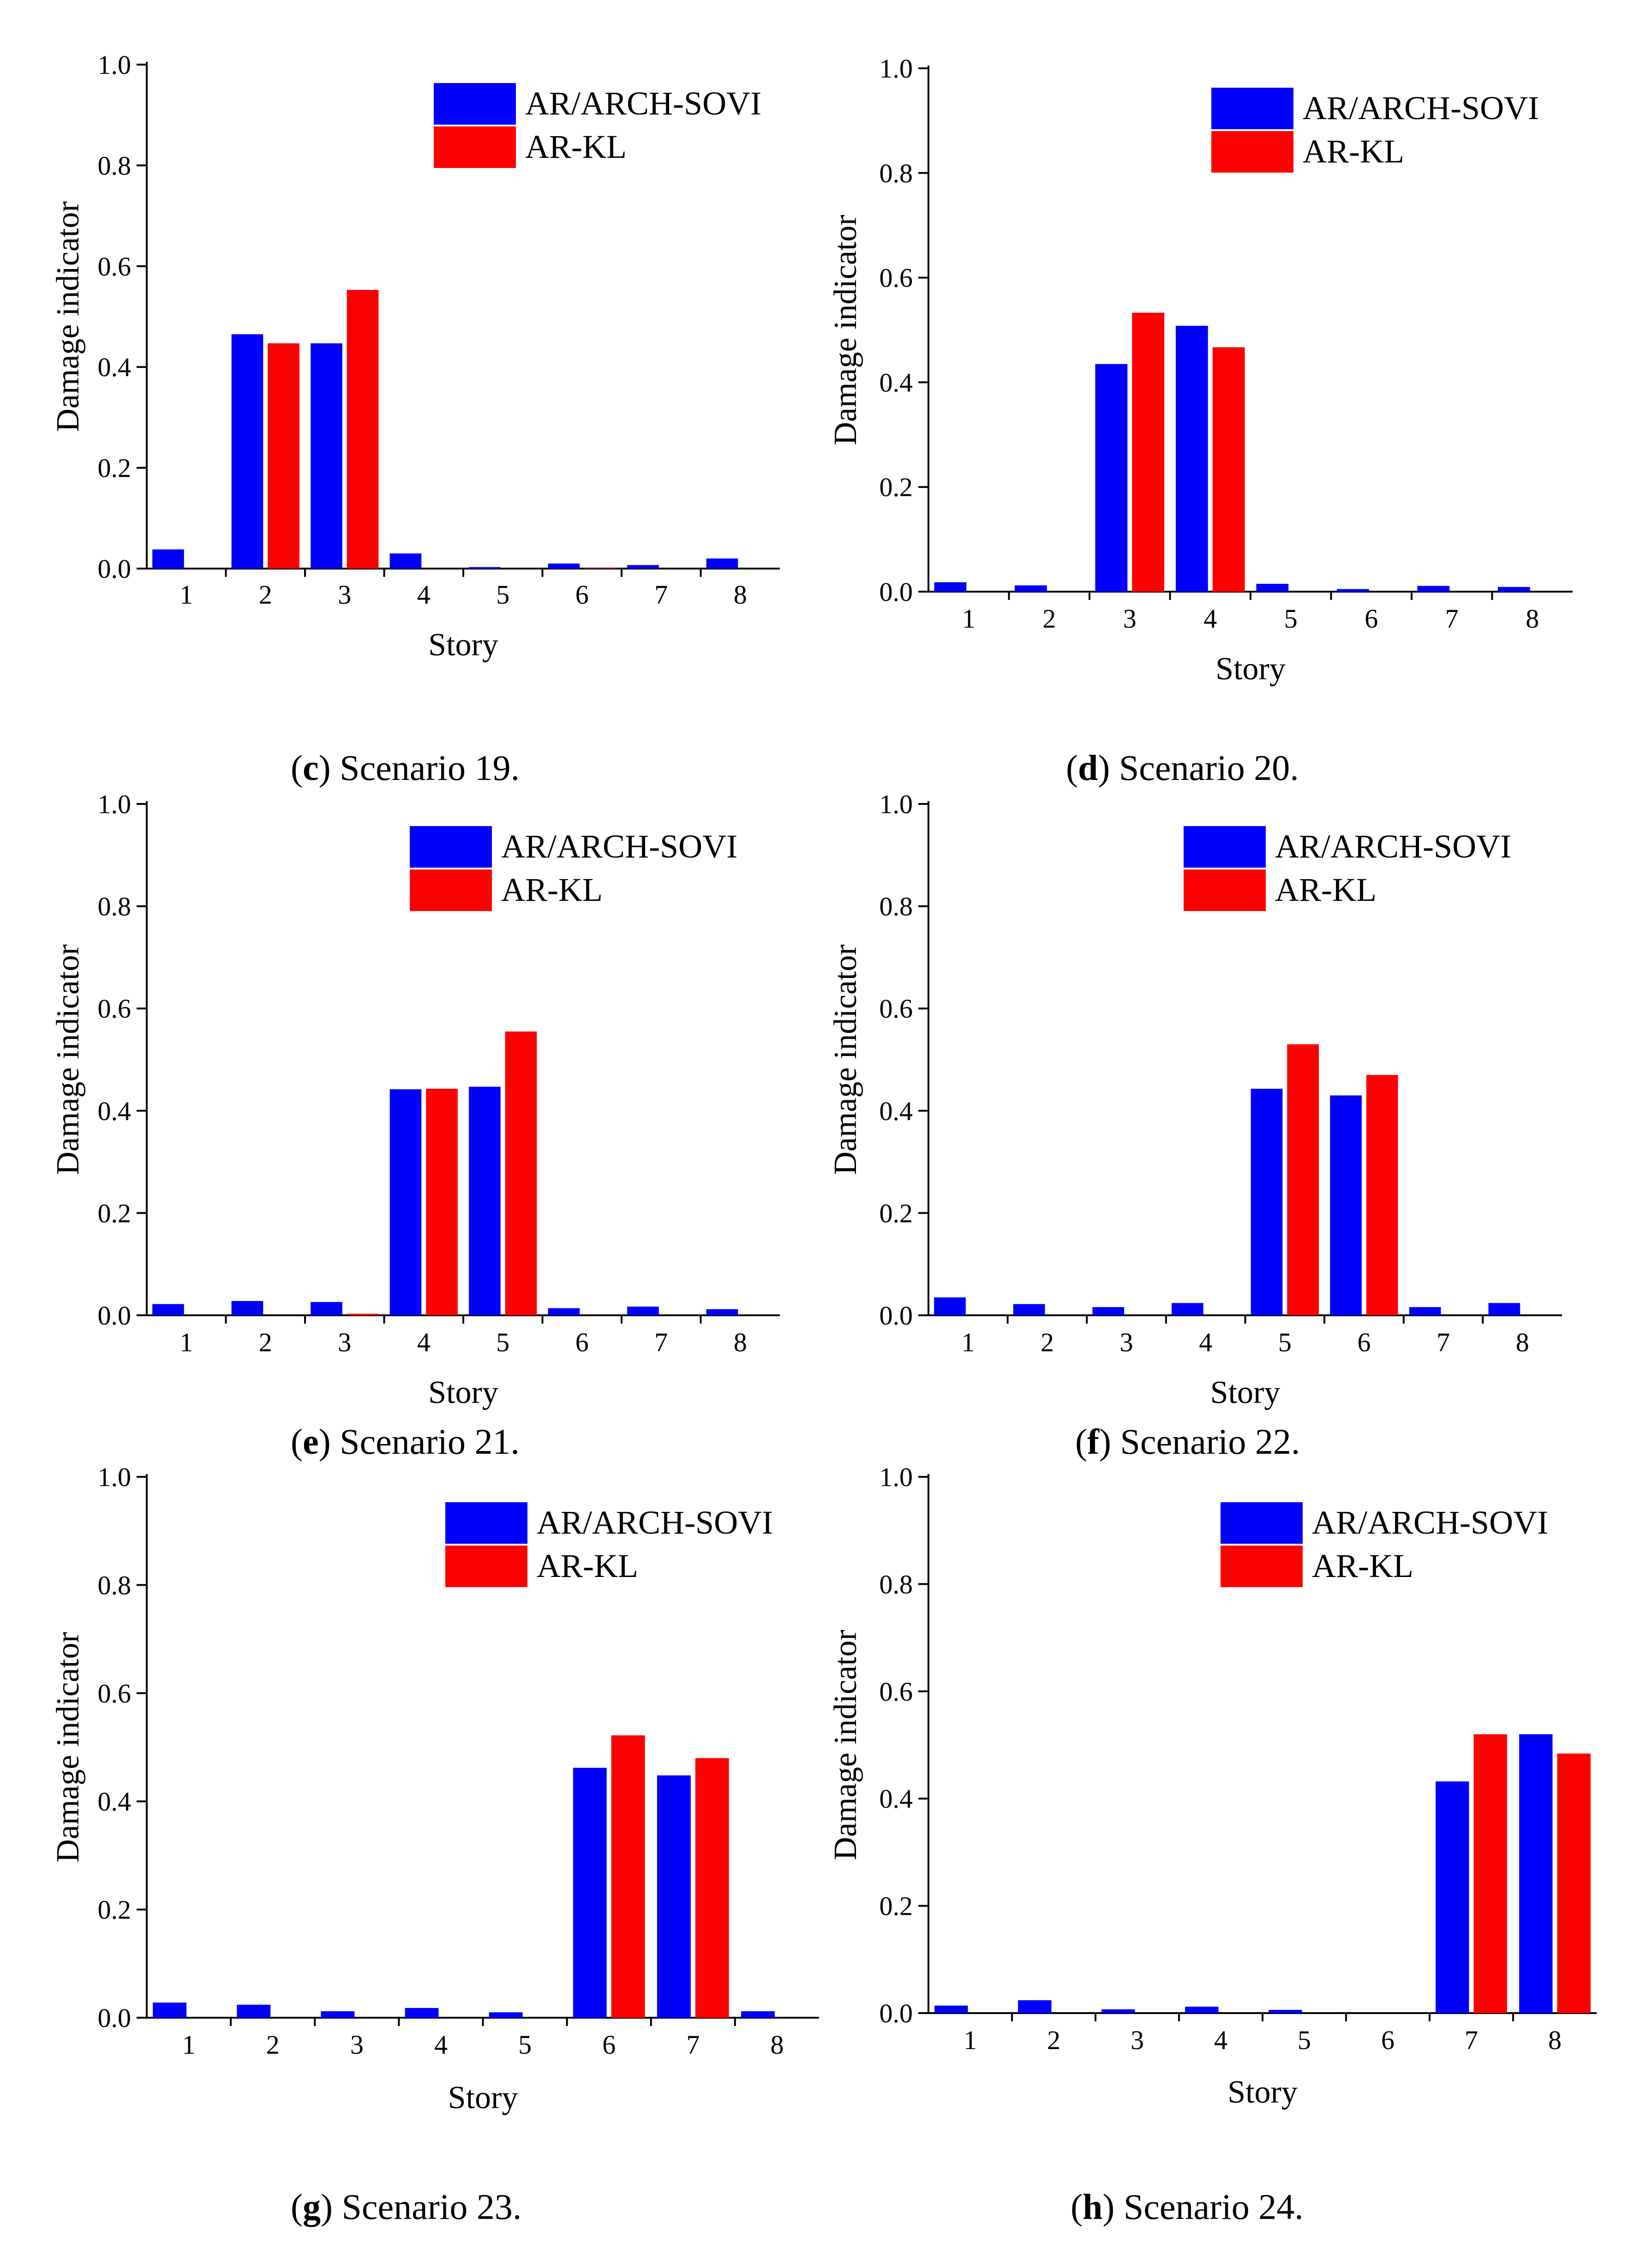  I want to click on caption-letter: c, so click(311, 768).